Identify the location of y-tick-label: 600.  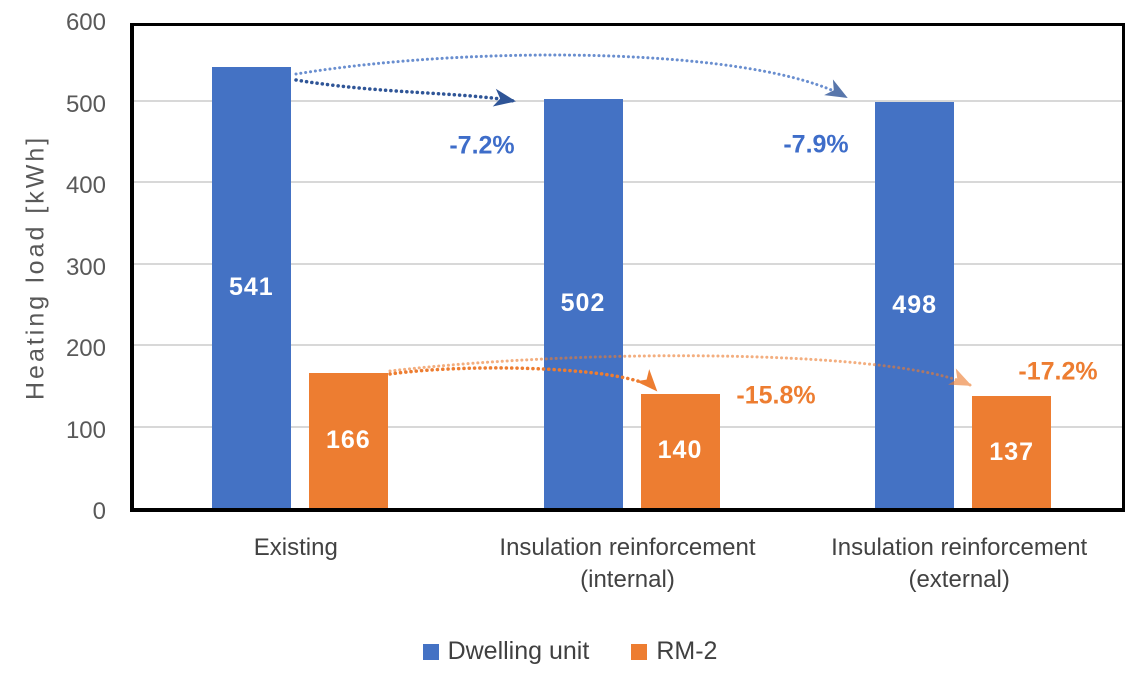
(85, 22).